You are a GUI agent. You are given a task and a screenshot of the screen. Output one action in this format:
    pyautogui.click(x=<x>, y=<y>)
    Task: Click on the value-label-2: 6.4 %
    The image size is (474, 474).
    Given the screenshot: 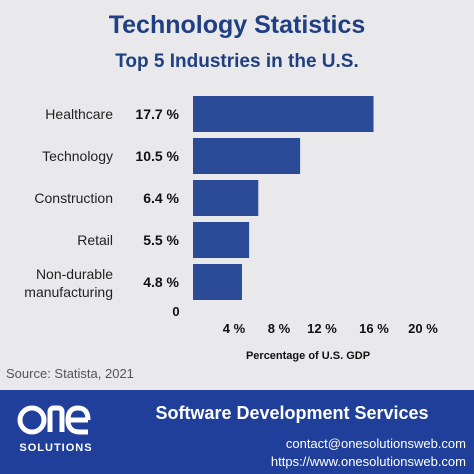 What is the action you would take?
    pyautogui.click(x=161, y=198)
    